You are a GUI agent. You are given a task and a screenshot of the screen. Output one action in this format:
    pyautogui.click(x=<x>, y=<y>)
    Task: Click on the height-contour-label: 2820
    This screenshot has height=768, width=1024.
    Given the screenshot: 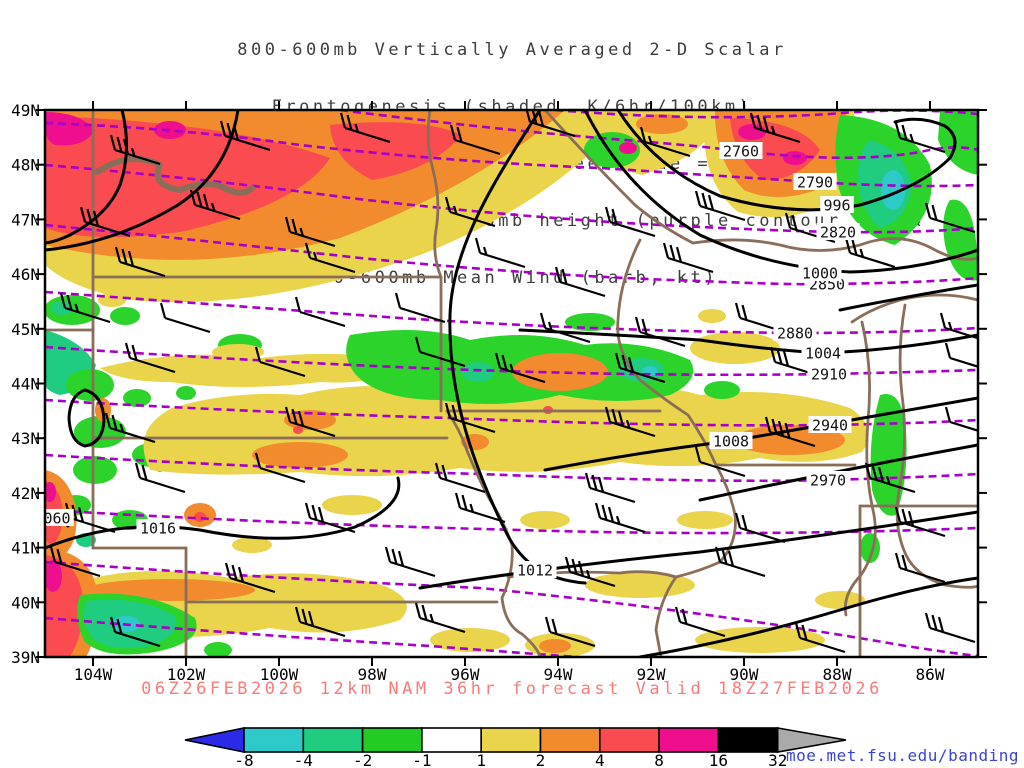 What is the action you would take?
    pyautogui.click(x=838, y=233)
    